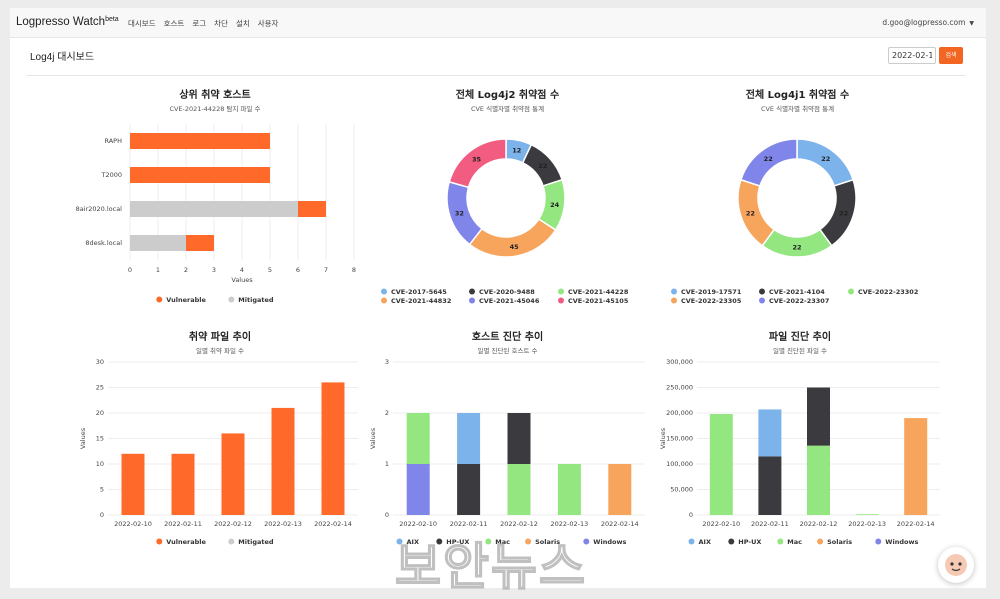  What do you see at coordinates (951, 55) in the screenshot?
I see `search-button: 검색` at bounding box center [951, 55].